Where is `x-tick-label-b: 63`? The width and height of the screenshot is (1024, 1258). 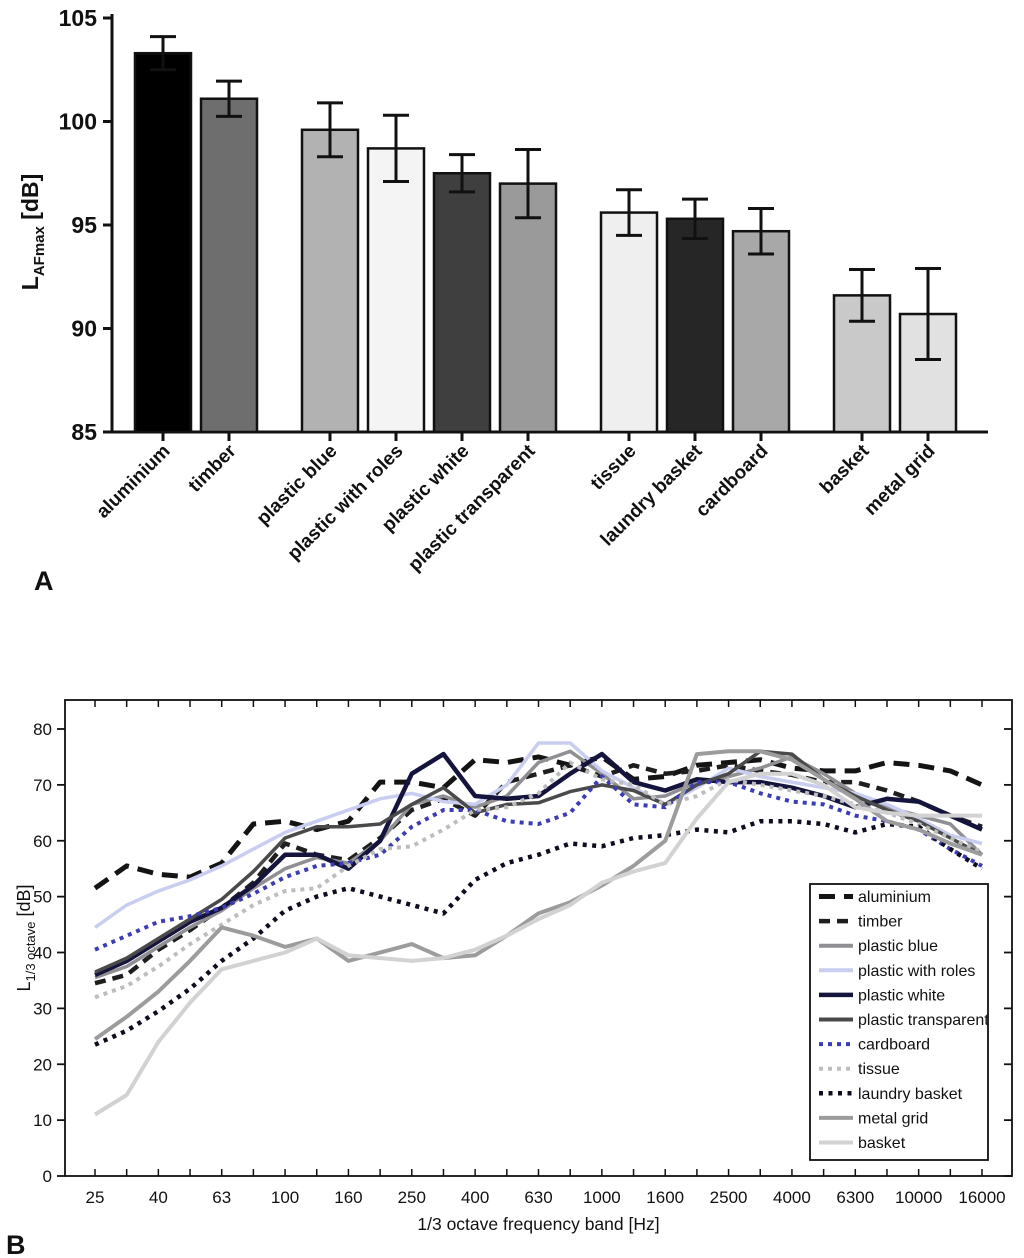
x-tick-label-b: 63 is located at coordinates (221, 1197).